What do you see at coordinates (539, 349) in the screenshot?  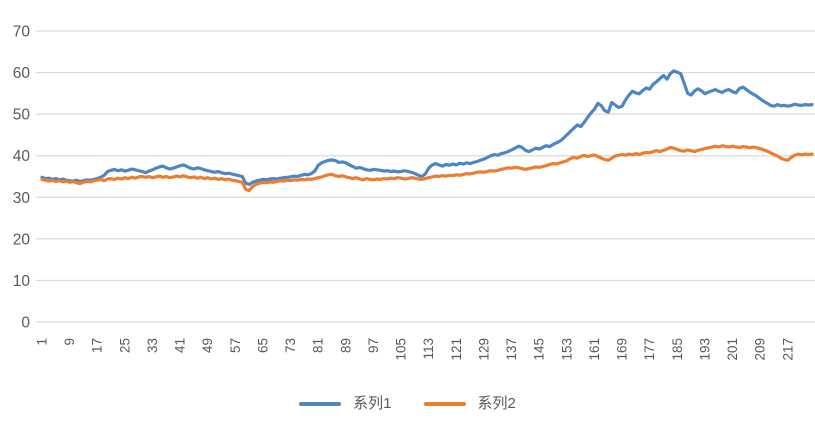 I see `x-tick-label: 145` at bounding box center [539, 349].